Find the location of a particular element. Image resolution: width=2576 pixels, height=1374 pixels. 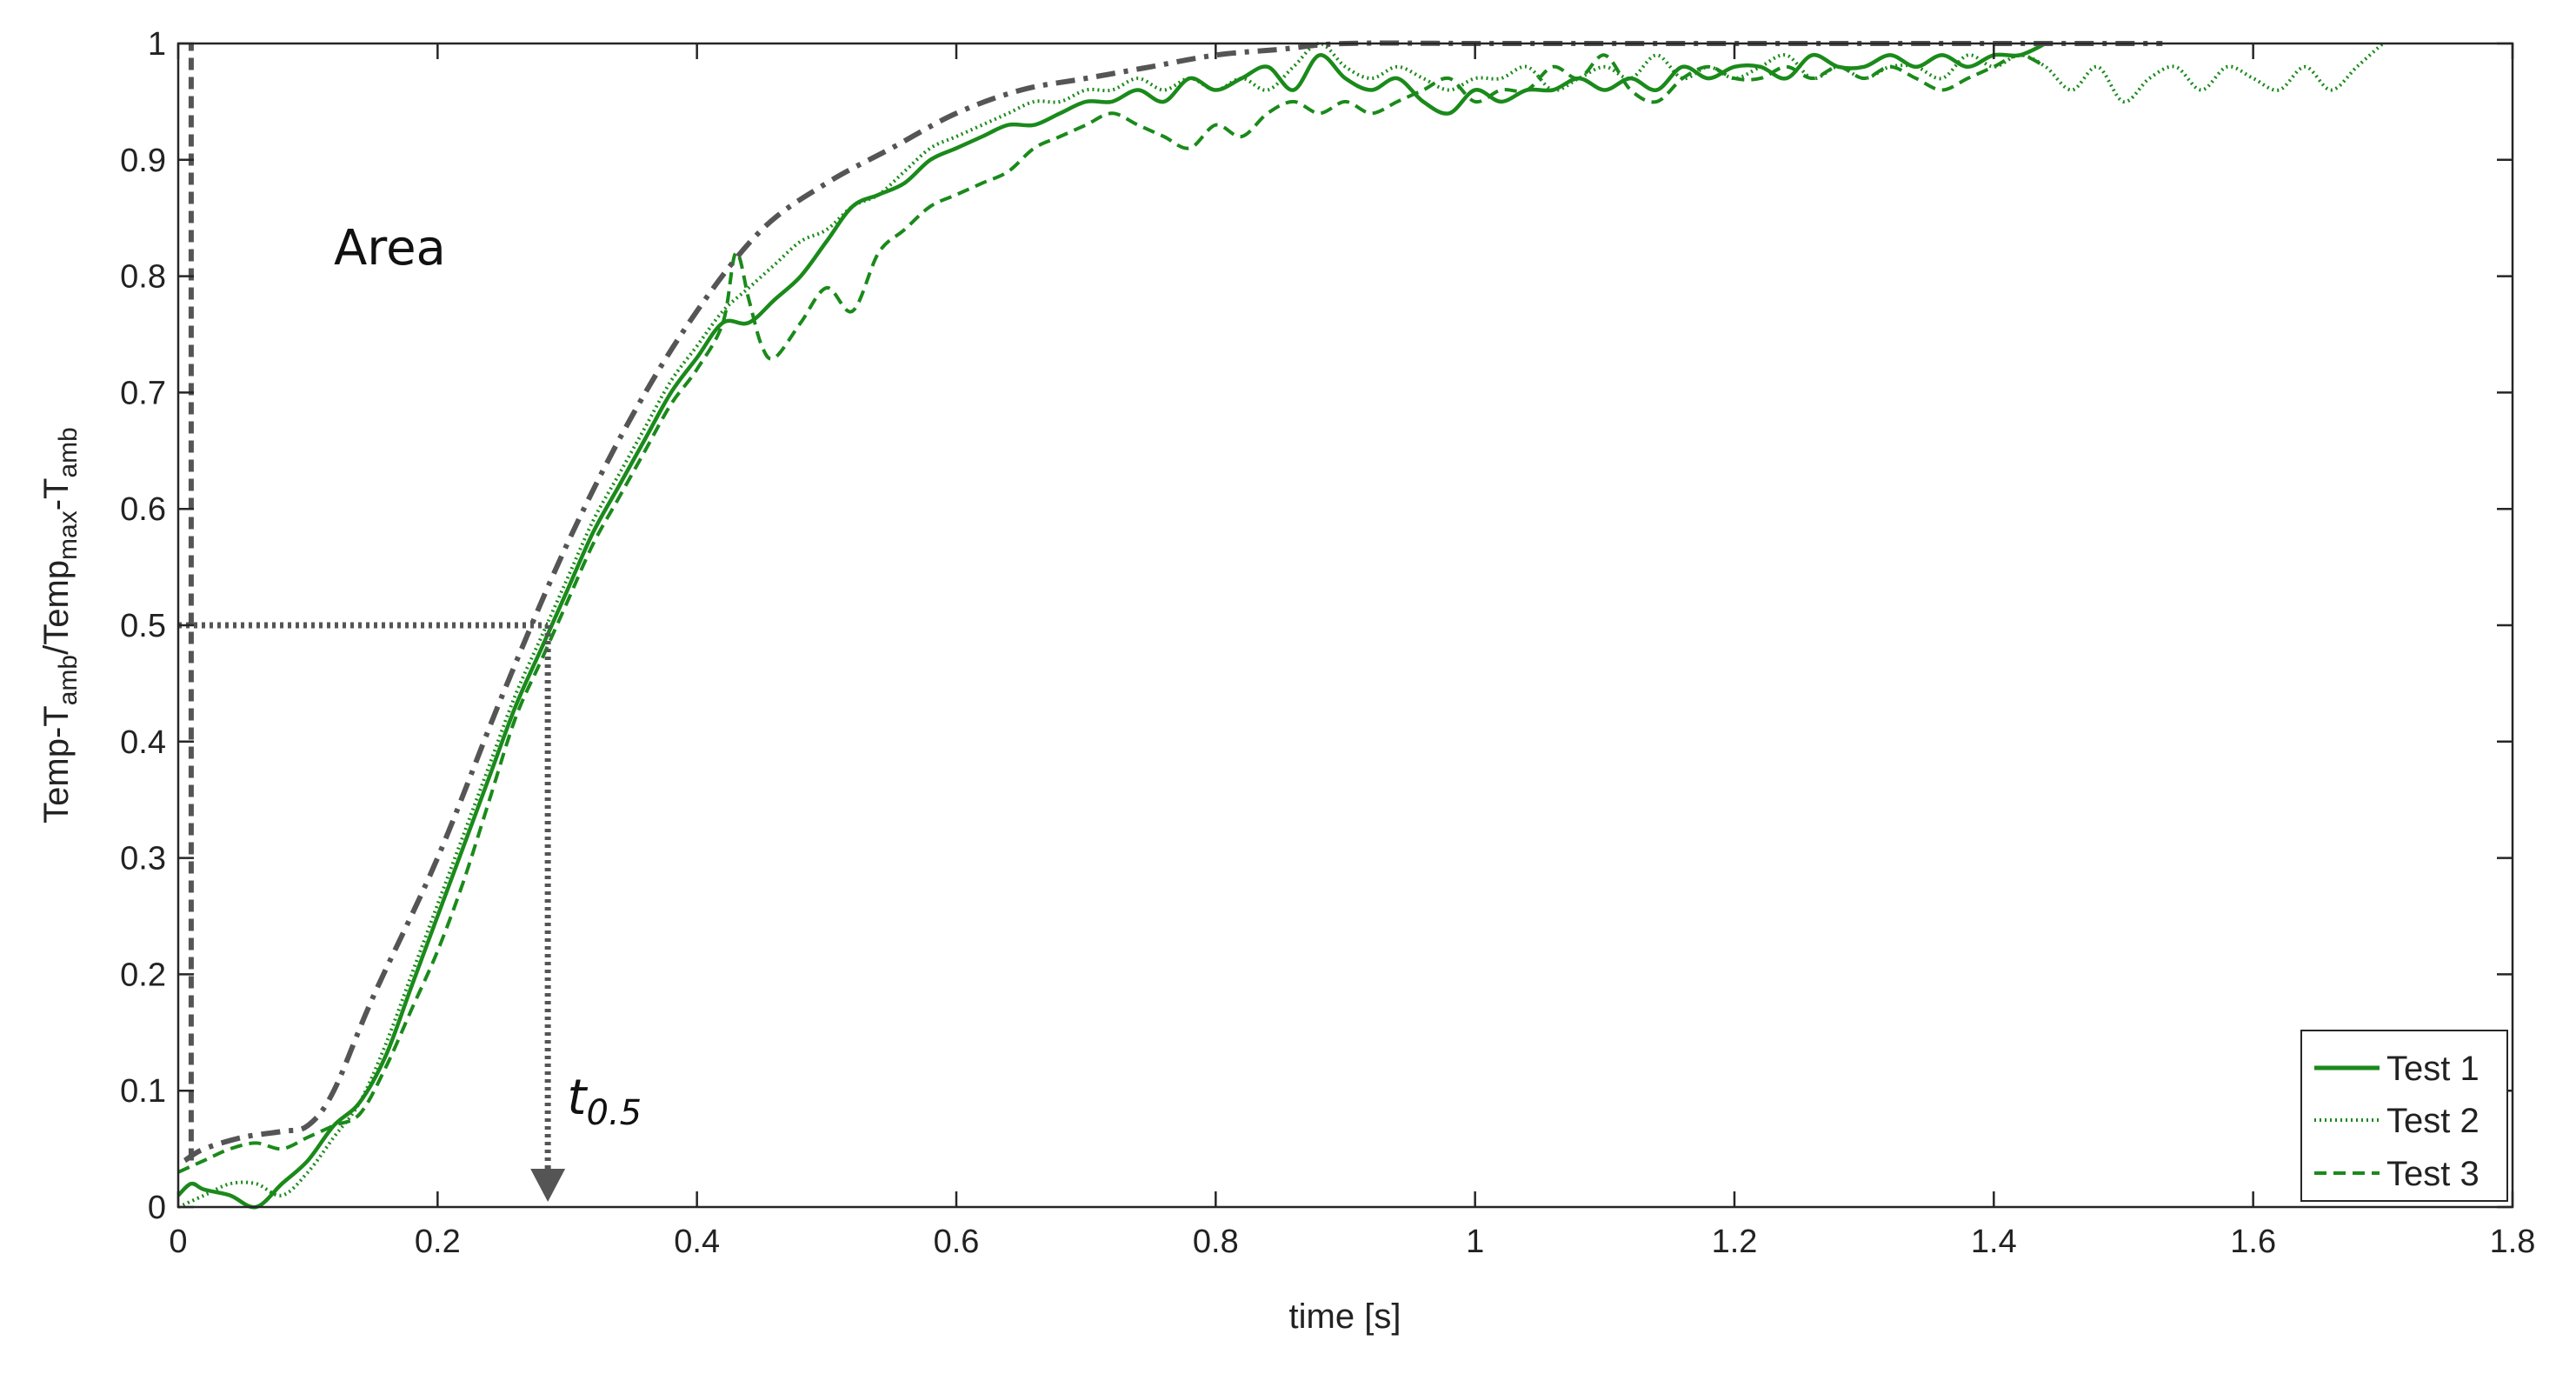

t-half-annotation-subscript: 0.5 is located at coordinates (614, 1113).